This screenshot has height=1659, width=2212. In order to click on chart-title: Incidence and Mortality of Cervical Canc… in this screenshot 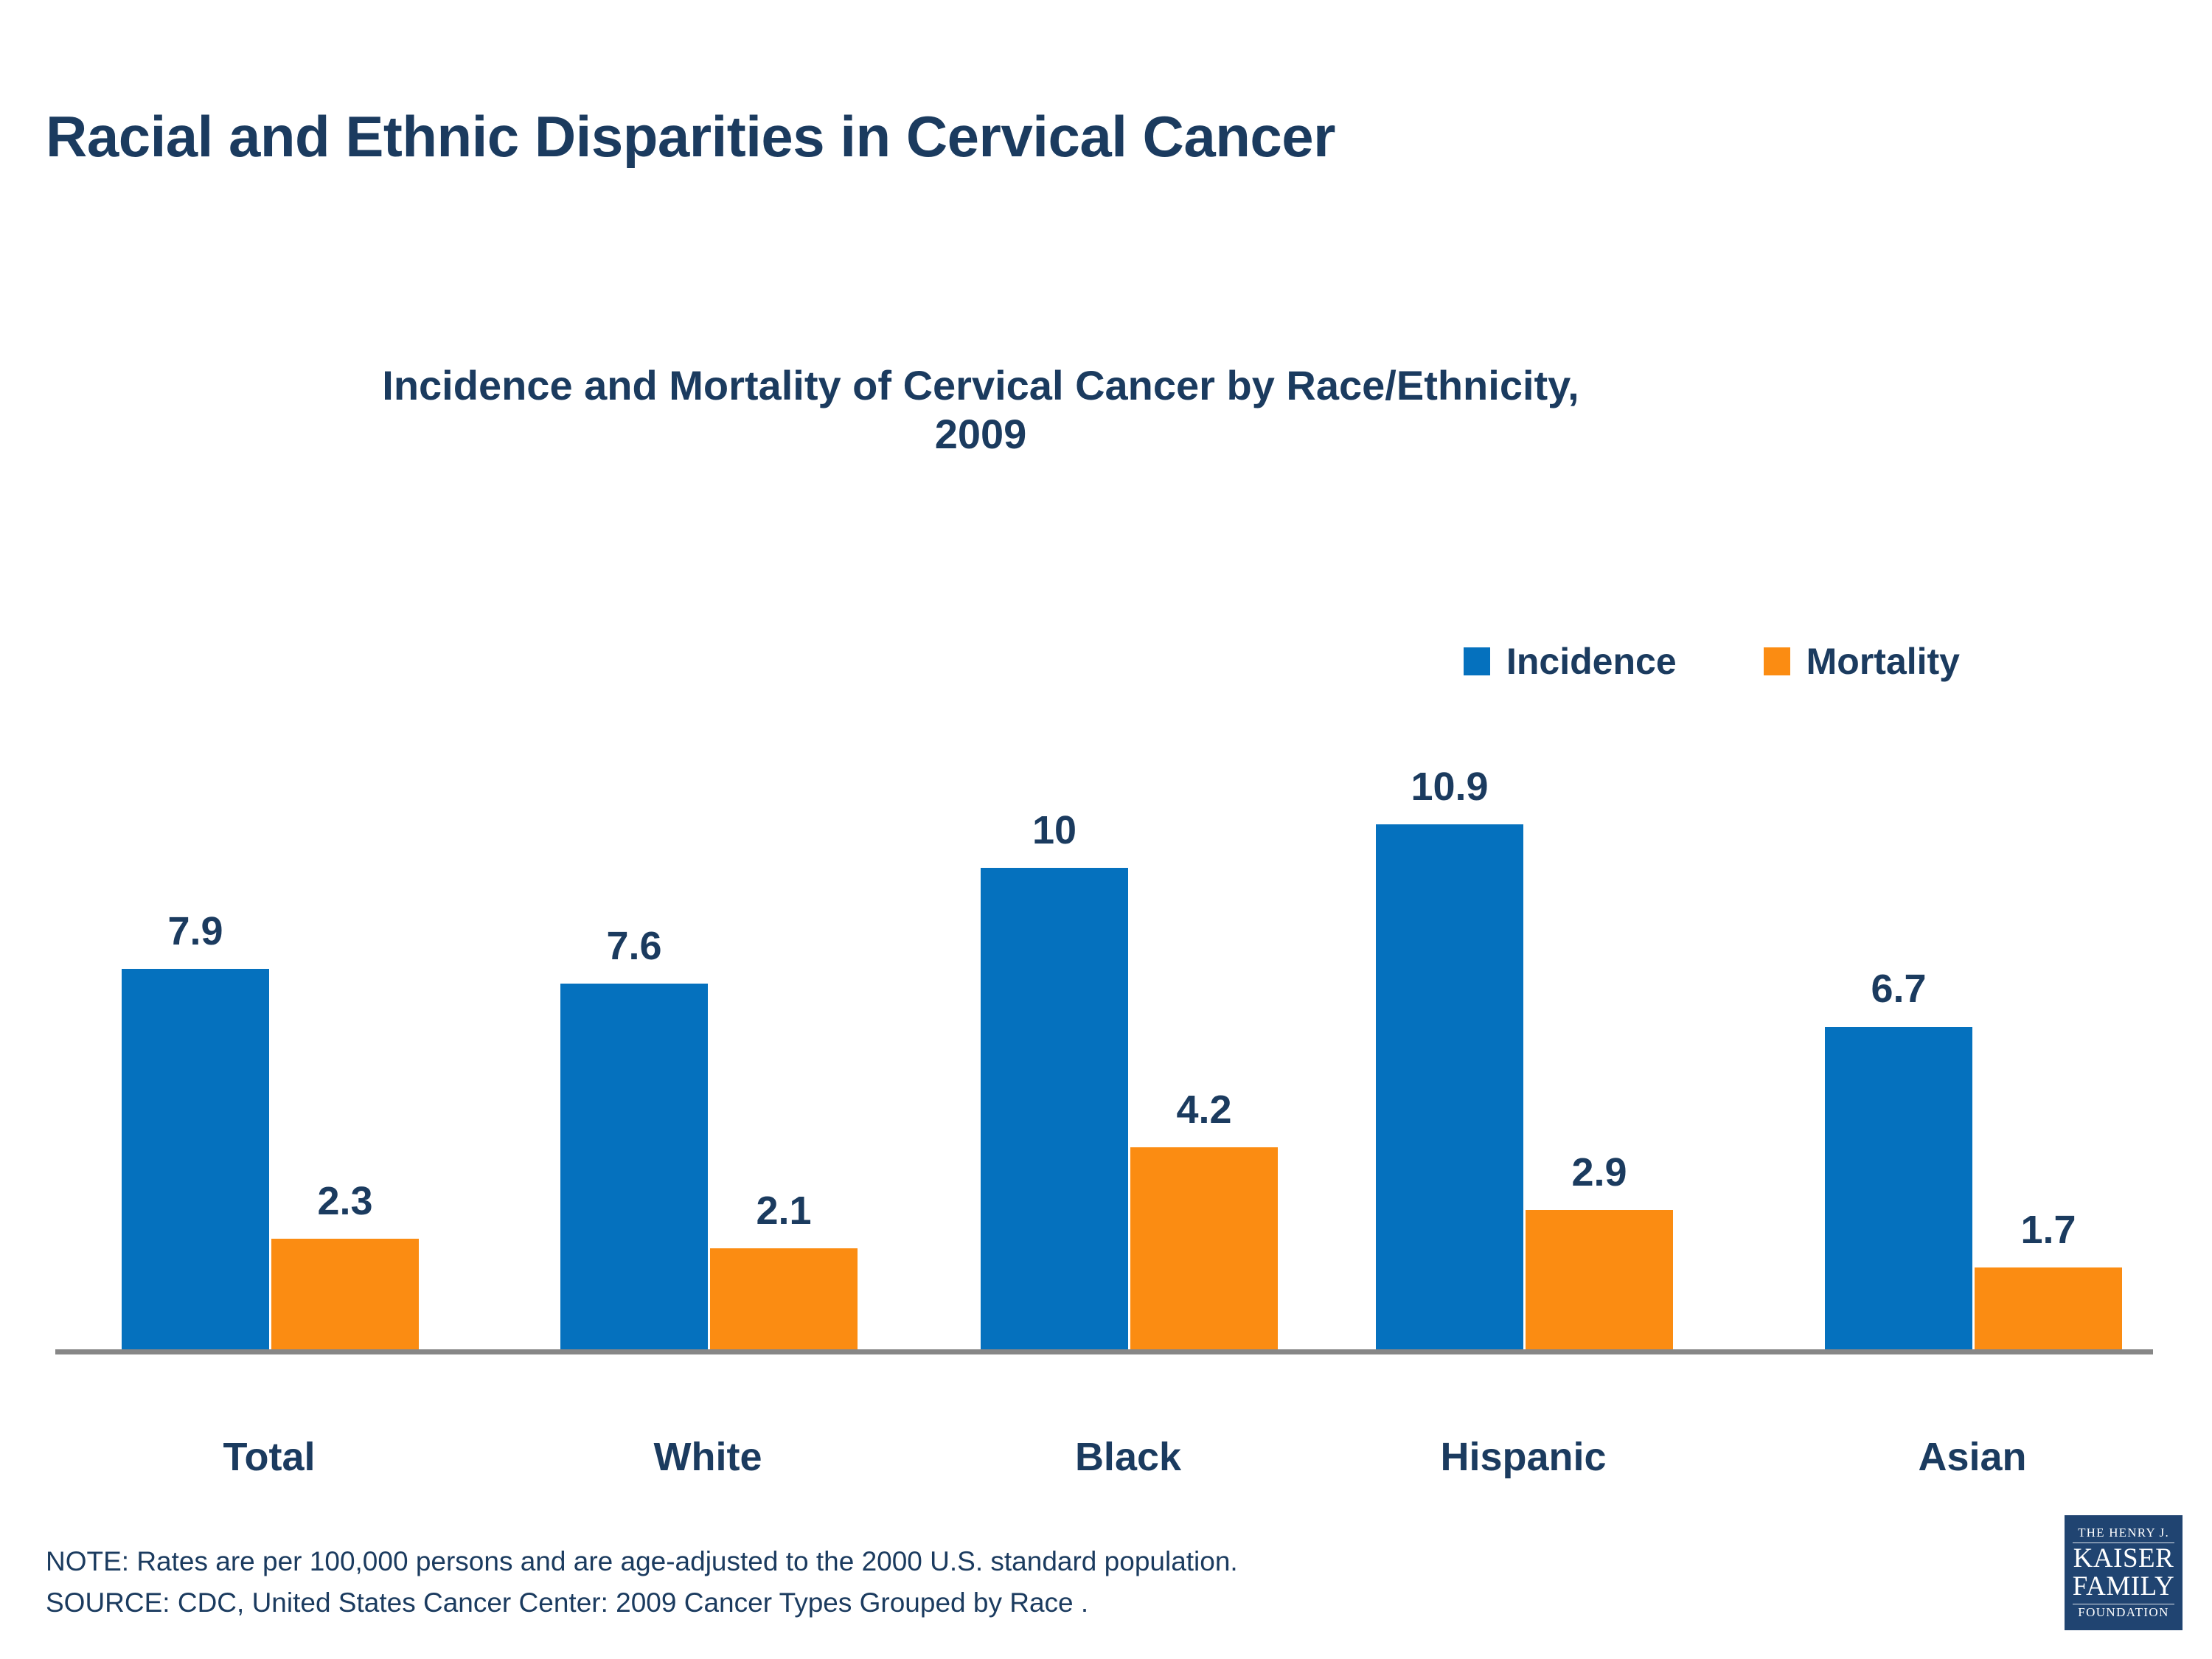, I will do `click(980, 410)`.